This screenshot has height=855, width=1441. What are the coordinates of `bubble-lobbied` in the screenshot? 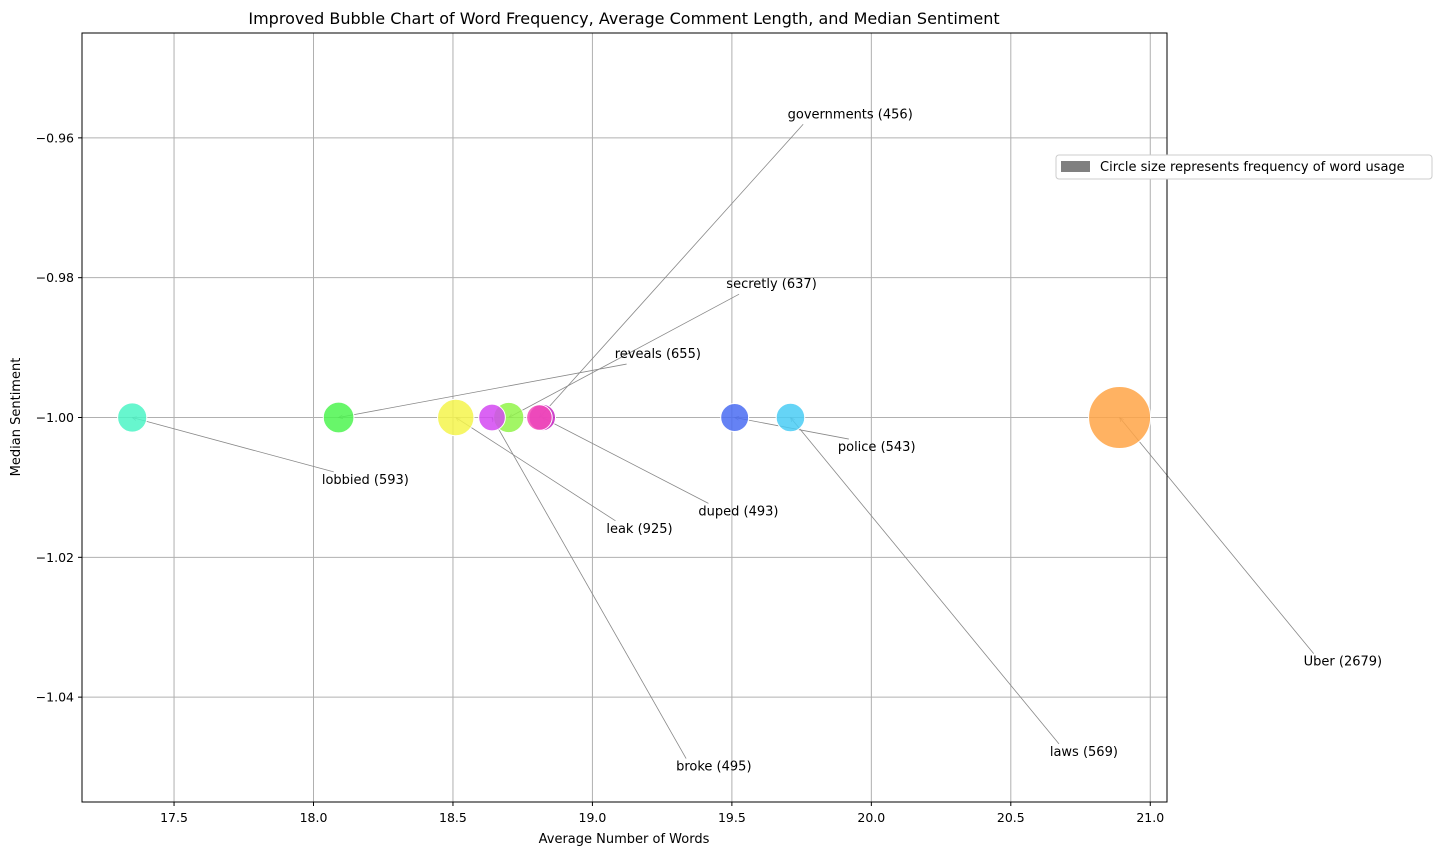 It's located at (132, 417).